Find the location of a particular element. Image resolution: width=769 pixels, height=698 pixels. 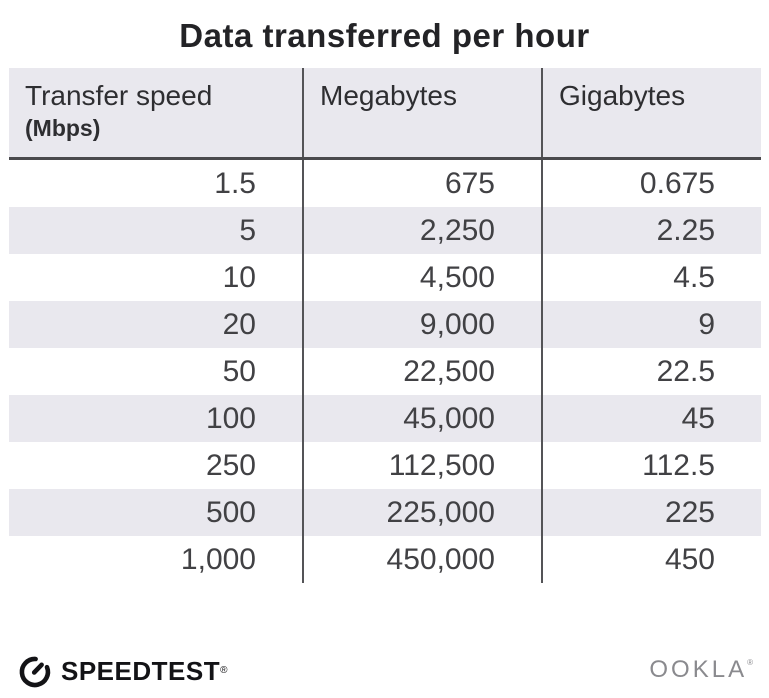

table-cell-speed: 500 is located at coordinates (230, 512).